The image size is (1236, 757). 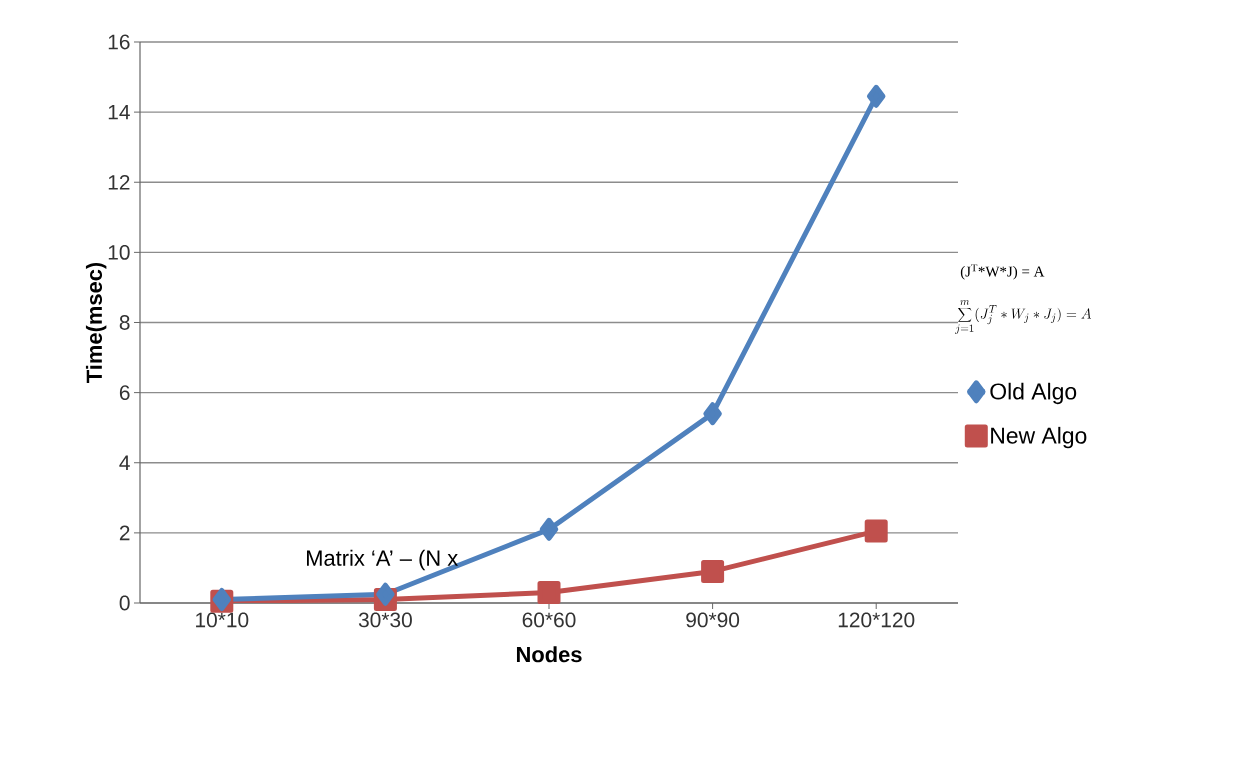 What do you see at coordinates (1039, 437) in the screenshot?
I see `legend-label: New Algo` at bounding box center [1039, 437].